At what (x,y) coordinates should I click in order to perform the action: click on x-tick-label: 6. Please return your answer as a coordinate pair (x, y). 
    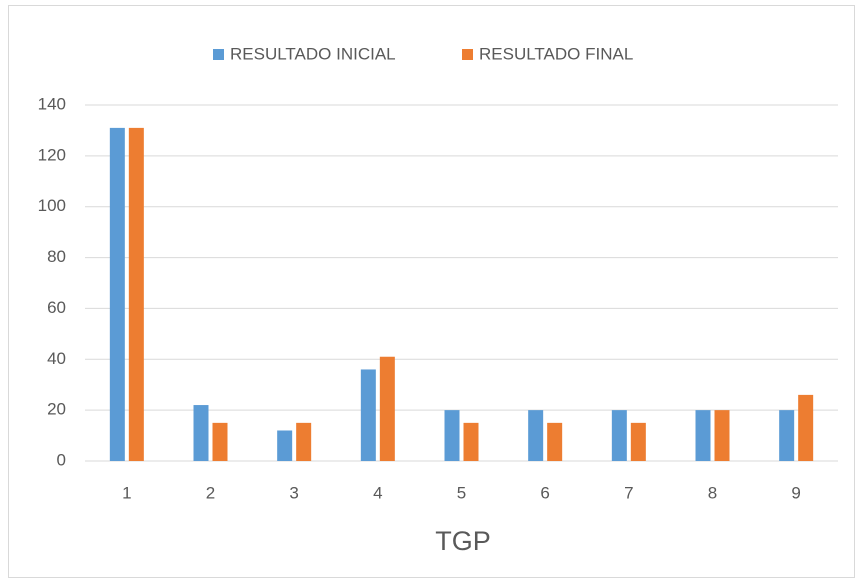
    Looking at the image, I should click on (544, 492).